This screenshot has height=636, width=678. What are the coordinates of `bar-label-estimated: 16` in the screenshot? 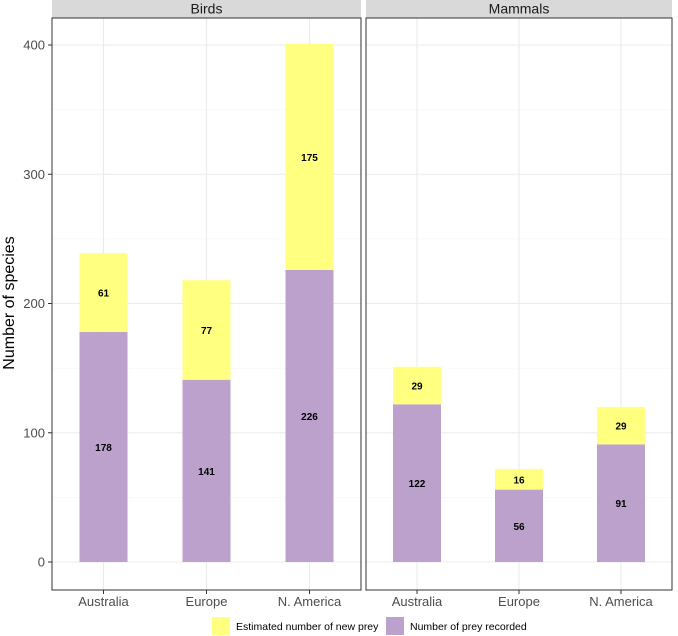 It's located at (519, 480).